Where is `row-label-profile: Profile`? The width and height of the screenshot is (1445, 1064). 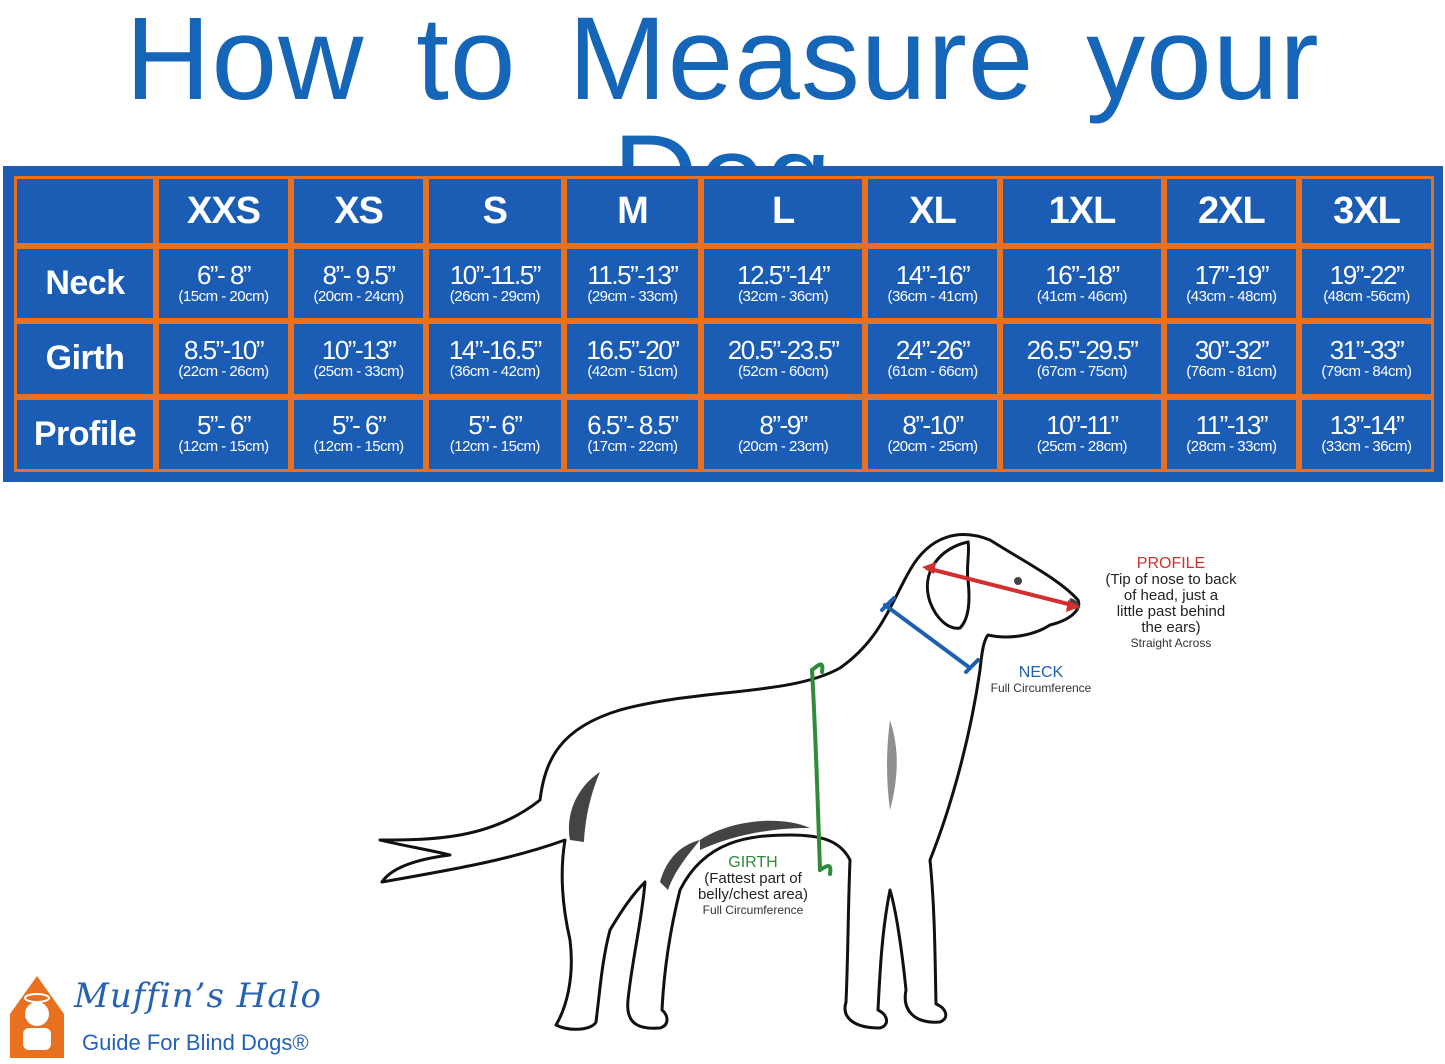
row-label-profile: Profile is located at coordinates (85, 434).